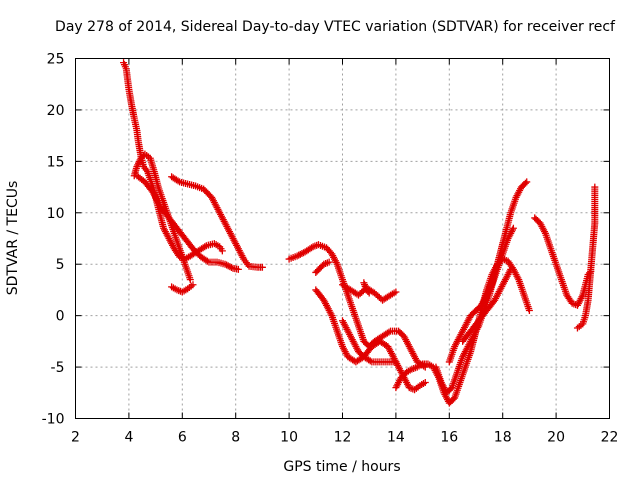  Describe the element at coordinates (610, 438) in the screenshot. I see `x-tick-label: 22` at that location.